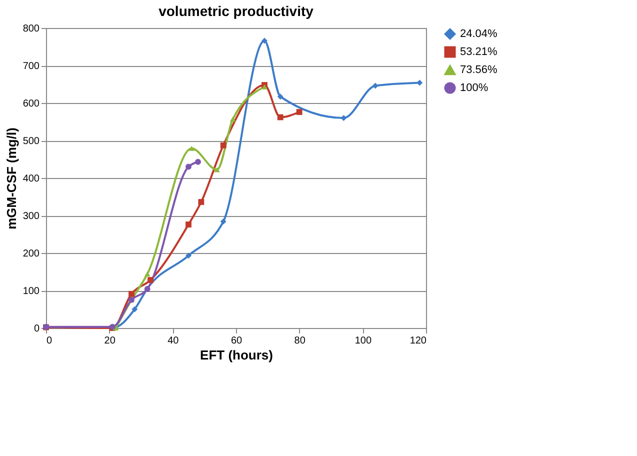  Describe the element at coordinates (300, 341) in the screenshot. I see `x-tick-label: 80` at that location.